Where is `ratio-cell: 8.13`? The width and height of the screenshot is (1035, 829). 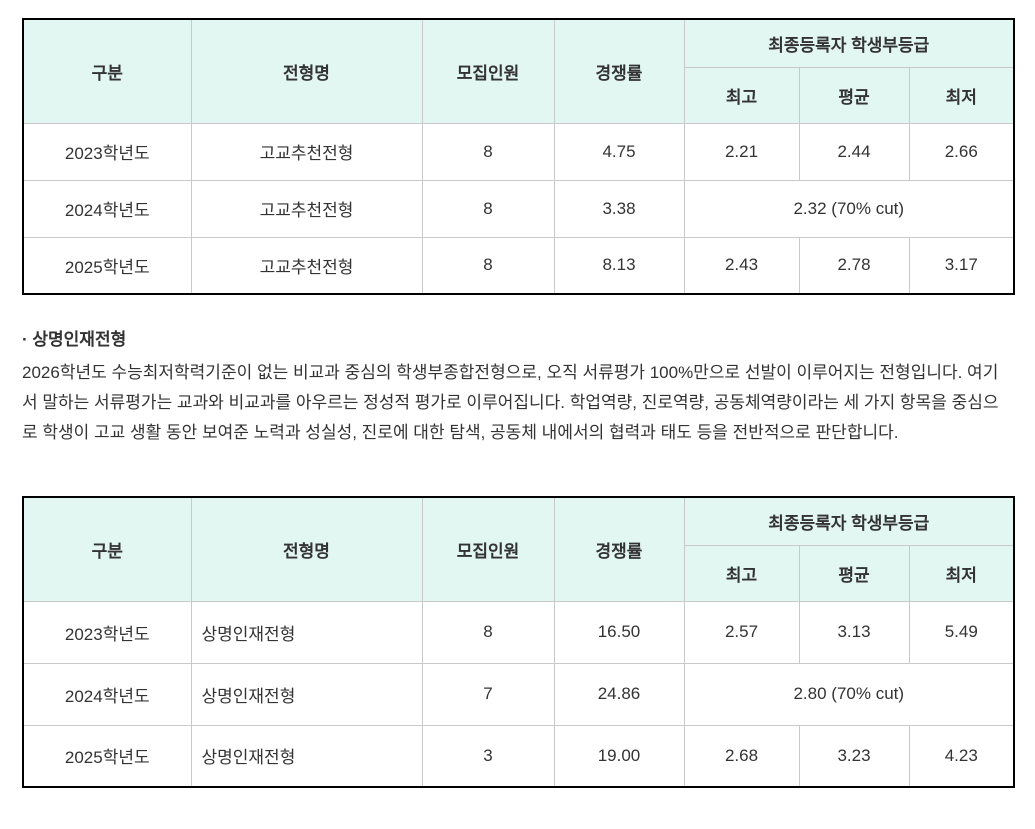
ratio-cell: 8.13 is located at coordinates (619, 265).